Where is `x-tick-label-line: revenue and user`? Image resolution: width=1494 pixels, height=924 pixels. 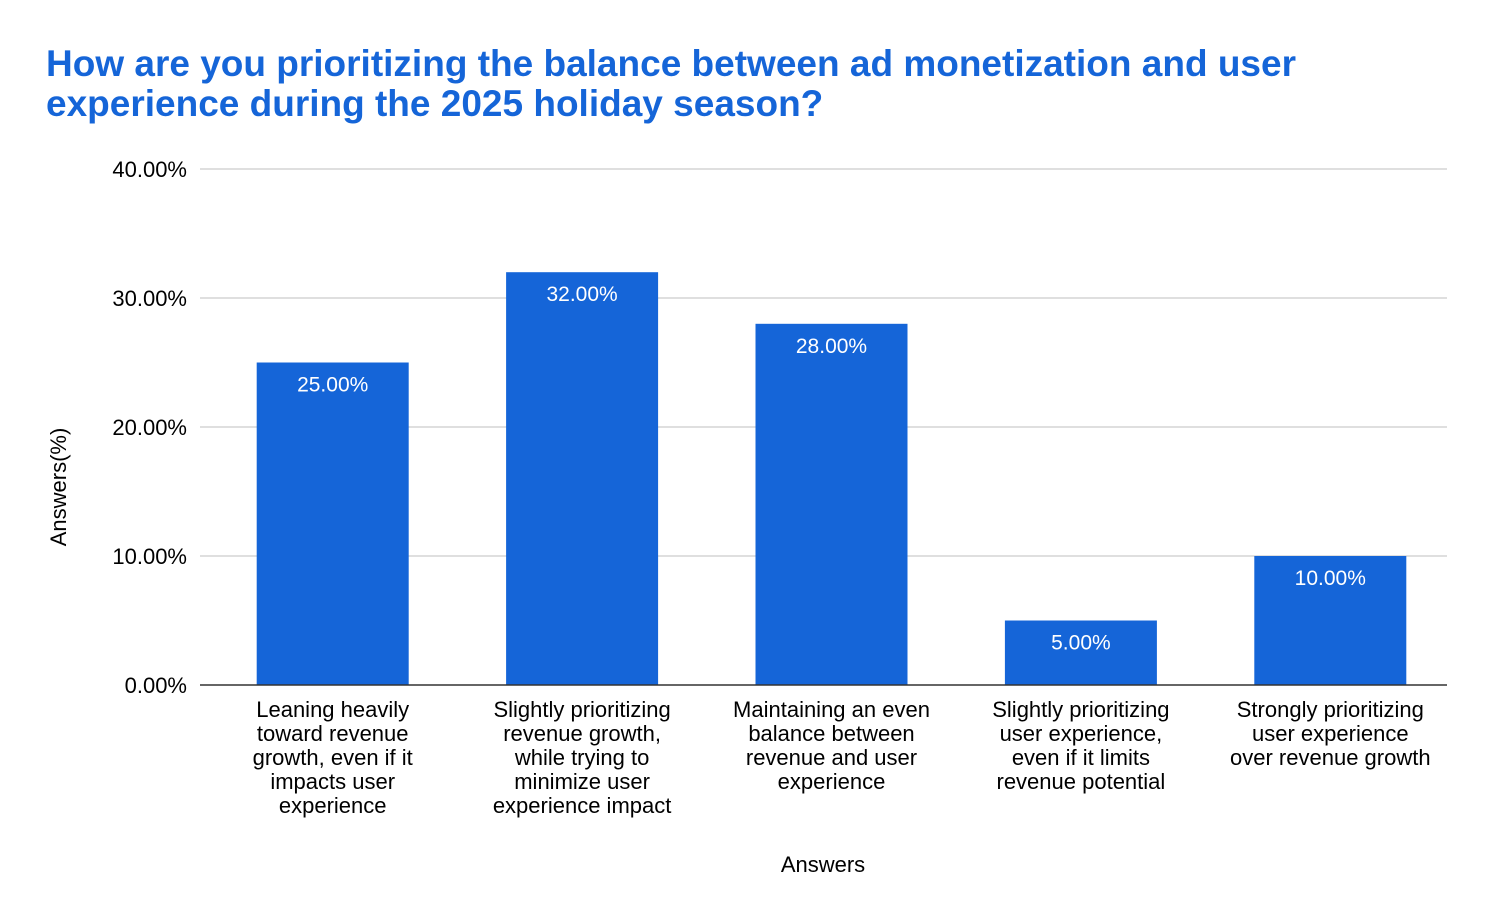 x-tick-label-line: revenue and user is located at coordinates (831, 757).